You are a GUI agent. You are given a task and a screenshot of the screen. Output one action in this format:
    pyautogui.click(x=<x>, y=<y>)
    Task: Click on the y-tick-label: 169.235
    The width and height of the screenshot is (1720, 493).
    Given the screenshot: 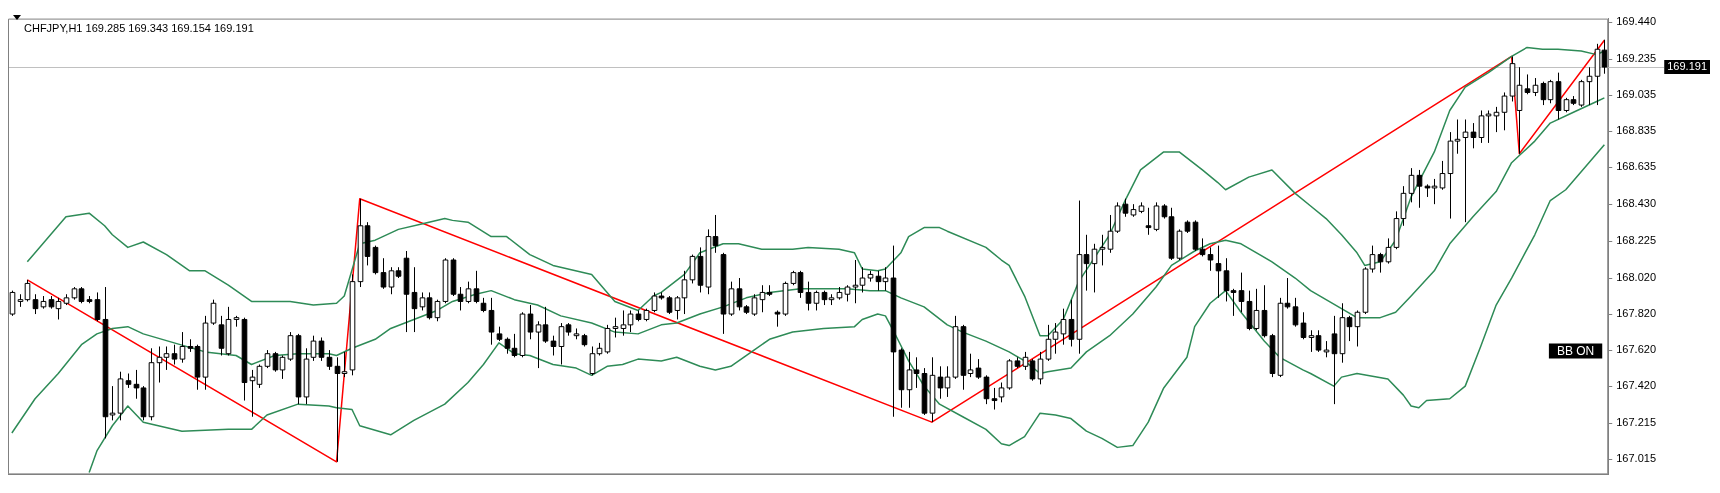 What is the action you would take?
    pyautogui.click(x=1636, y=58)
    